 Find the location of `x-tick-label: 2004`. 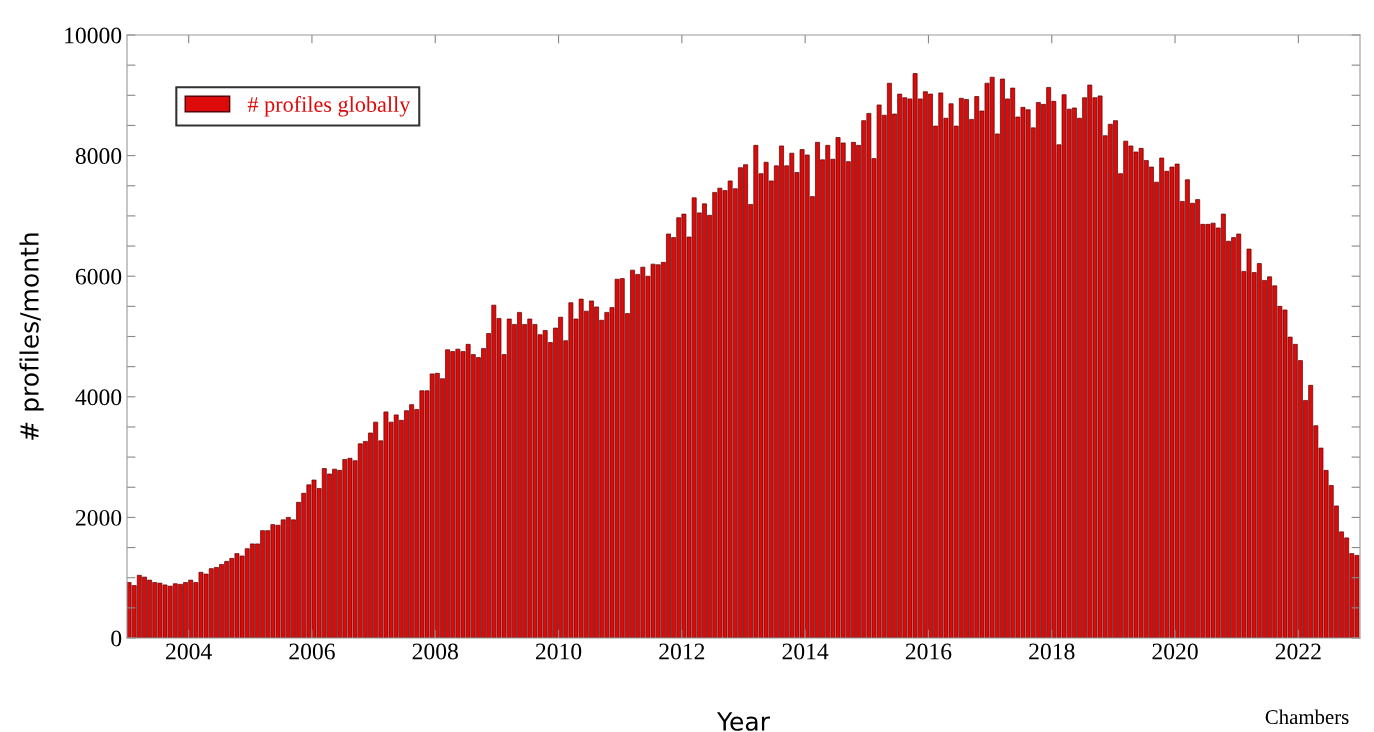

x-tick-label: 2004 is located at coordinates (189, 651).